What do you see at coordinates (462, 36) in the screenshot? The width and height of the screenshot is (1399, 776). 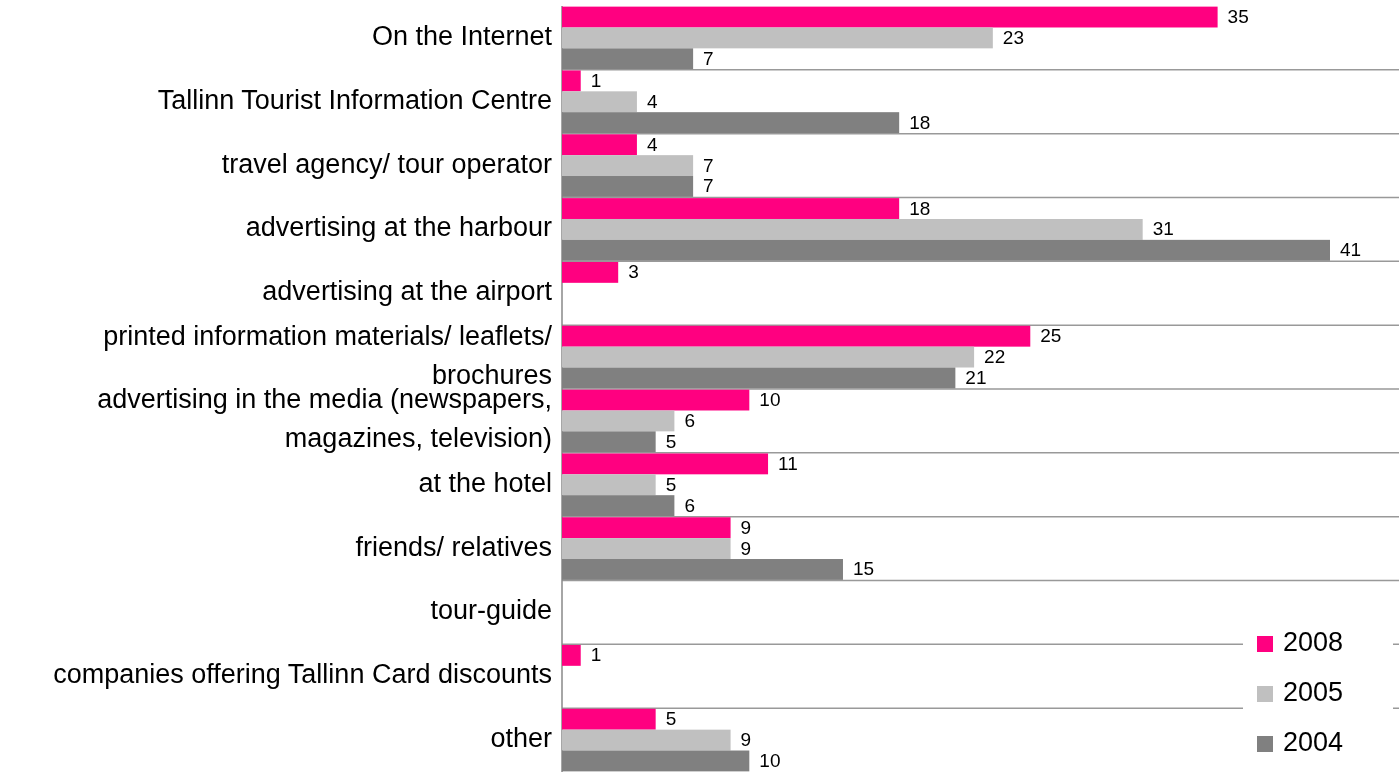 I see `y-tick-label: On the Internet` at bounding box center [462, 36].